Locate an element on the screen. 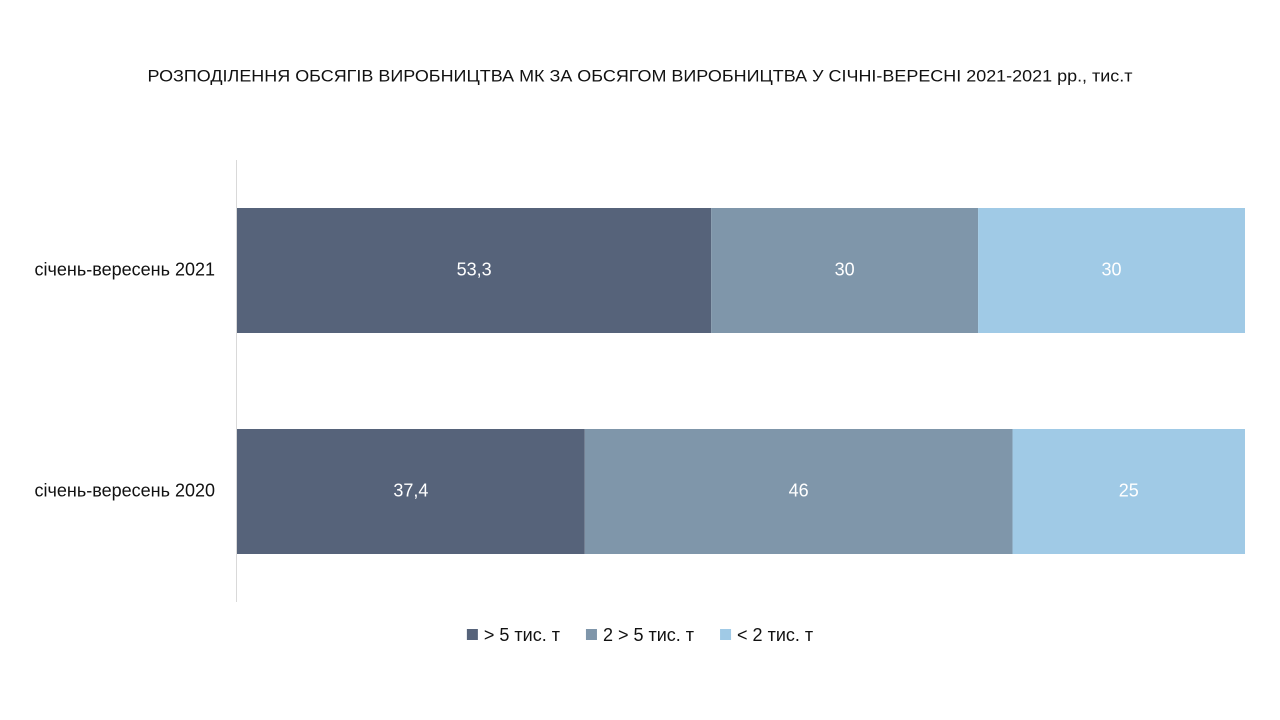 This screenshot has height=720, width=1280. value-label: 25 is located at coordinates (1129, 490).